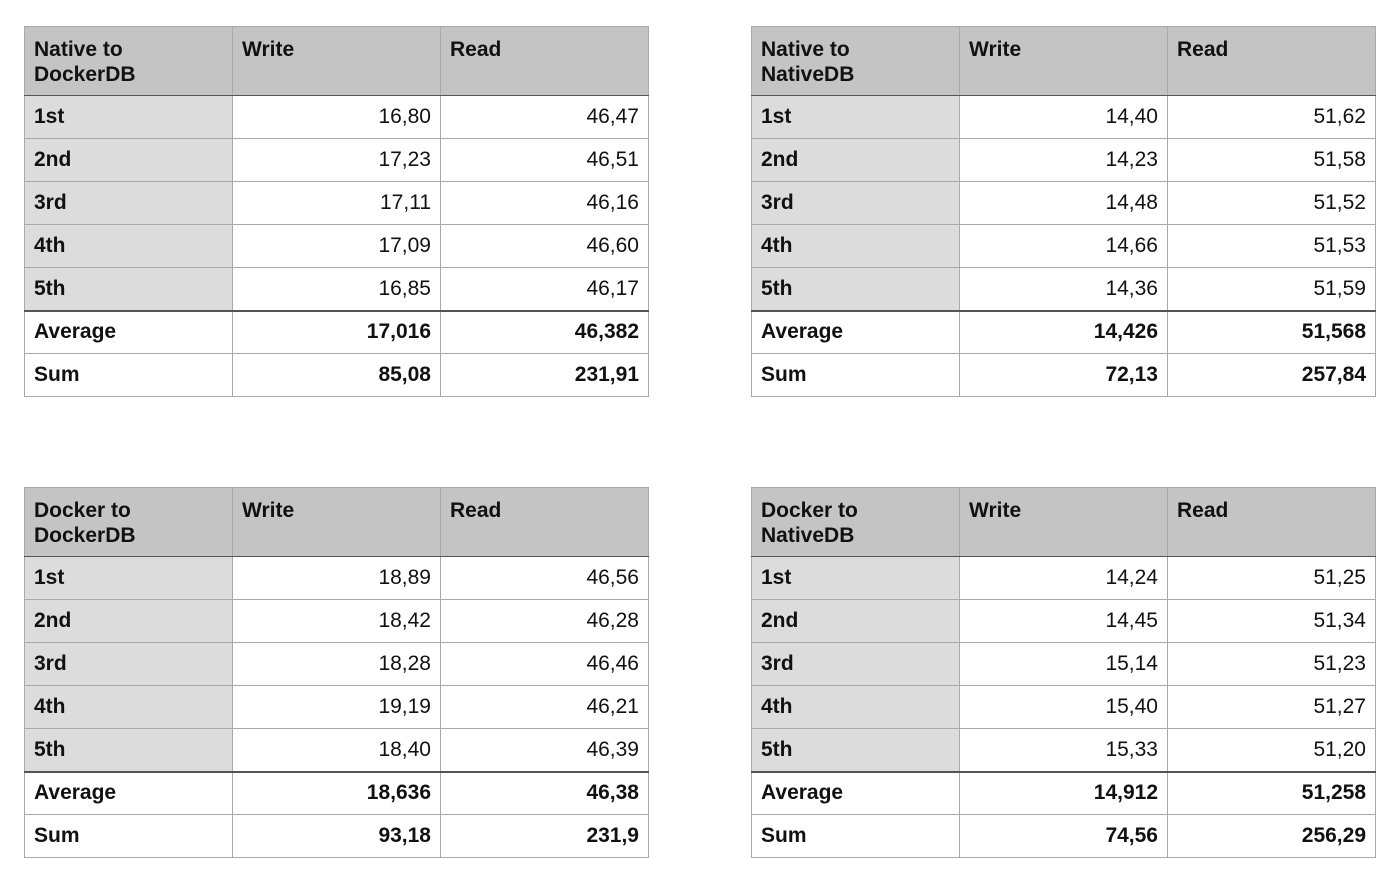  Describe the element at coordinates (544, 707) in the screenshot. I see `read-value: 46,21` at that location.